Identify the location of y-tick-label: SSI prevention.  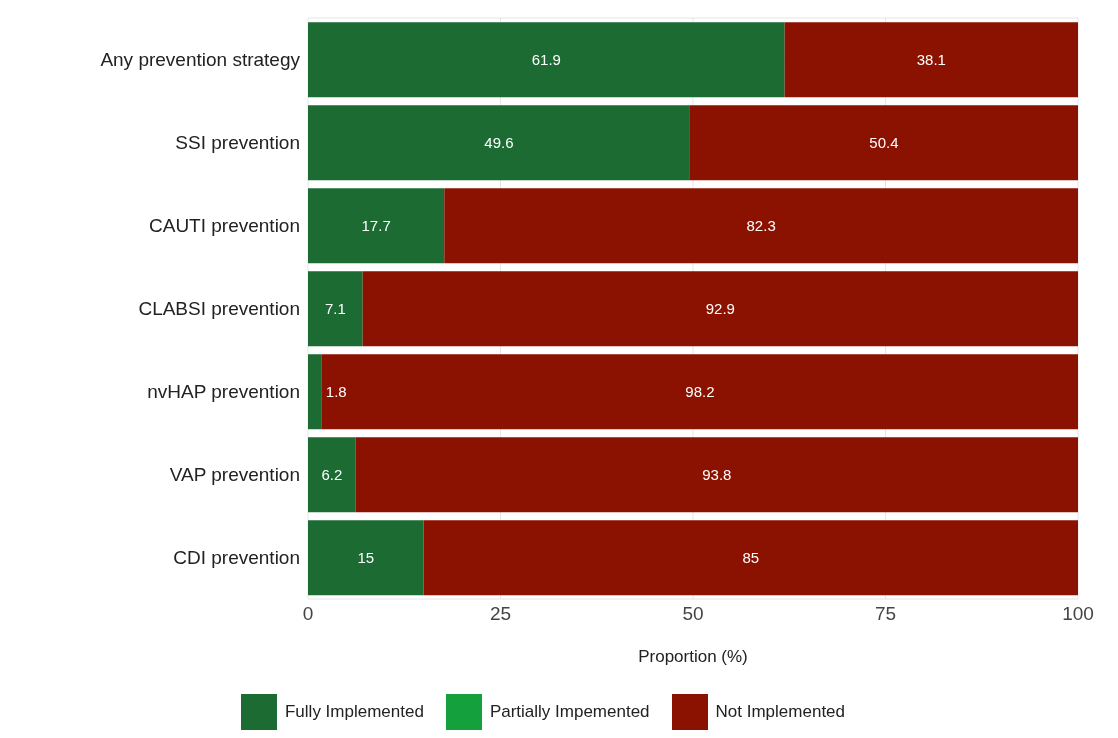
(237, 143).